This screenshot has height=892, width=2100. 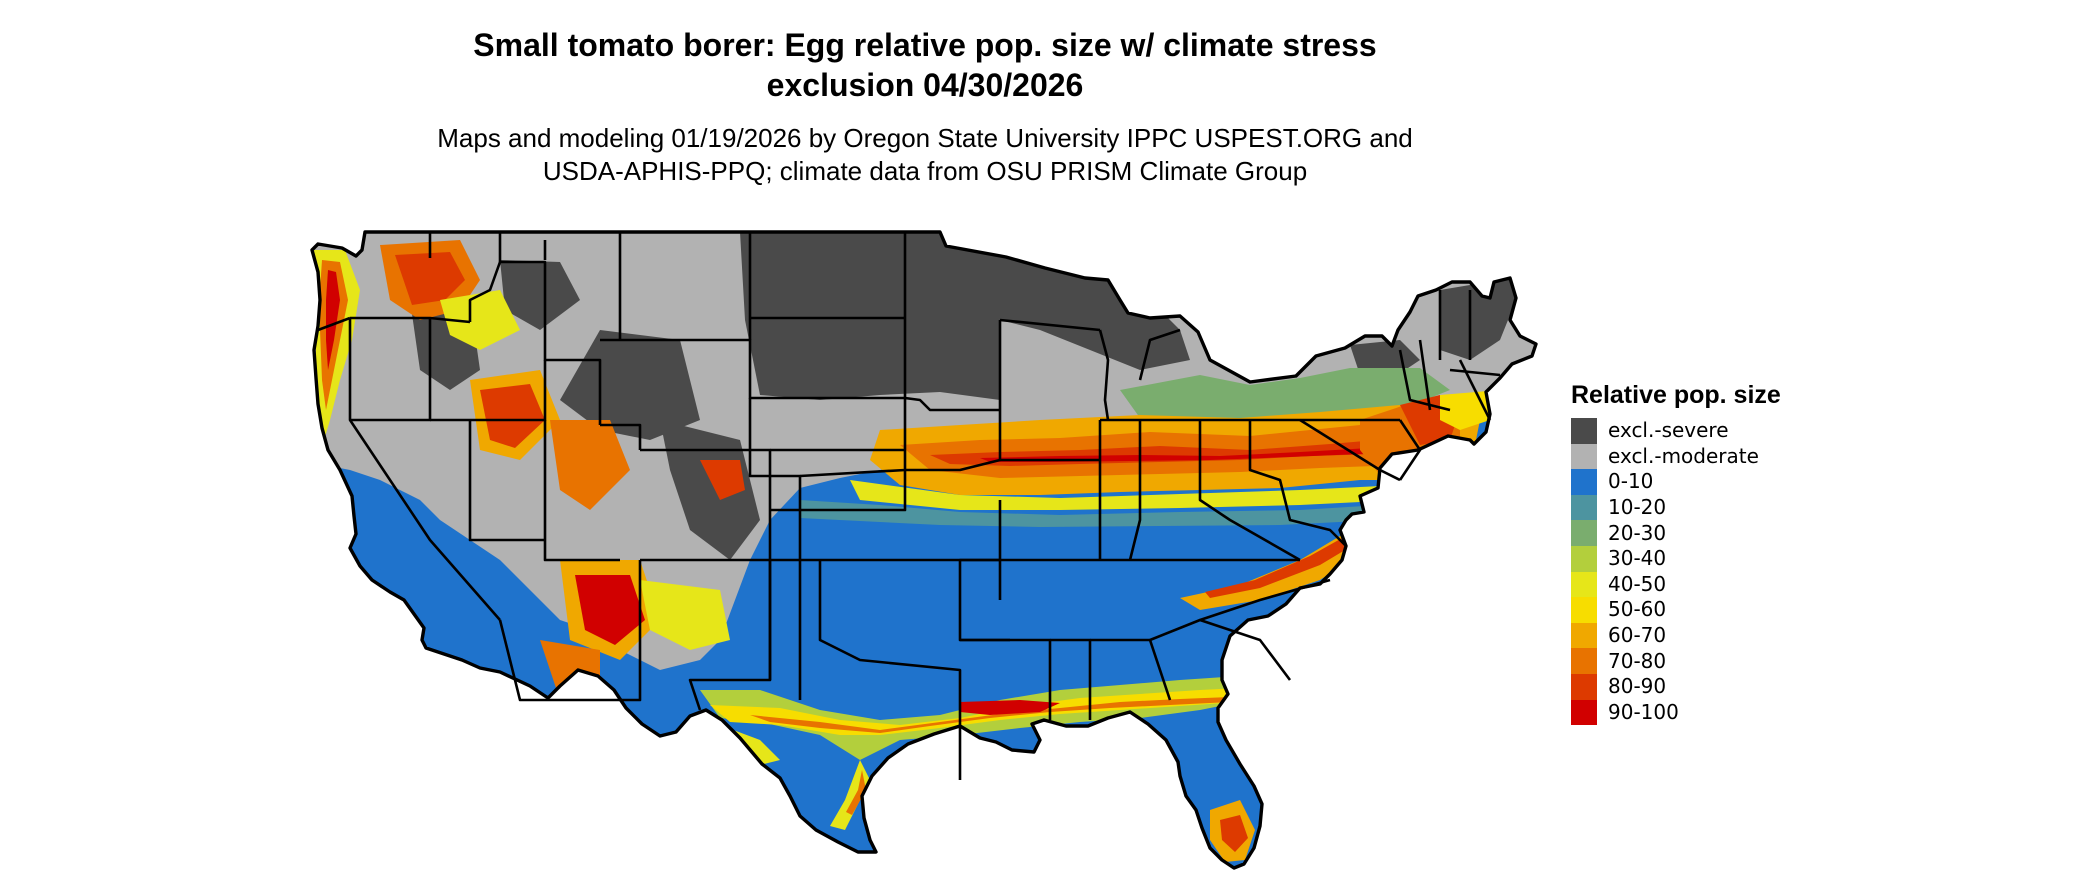 What do you see at coordinates (1637, 635) in the screenshot?
I see `legend-label: 60-70` at bounding box center [1637, 635].